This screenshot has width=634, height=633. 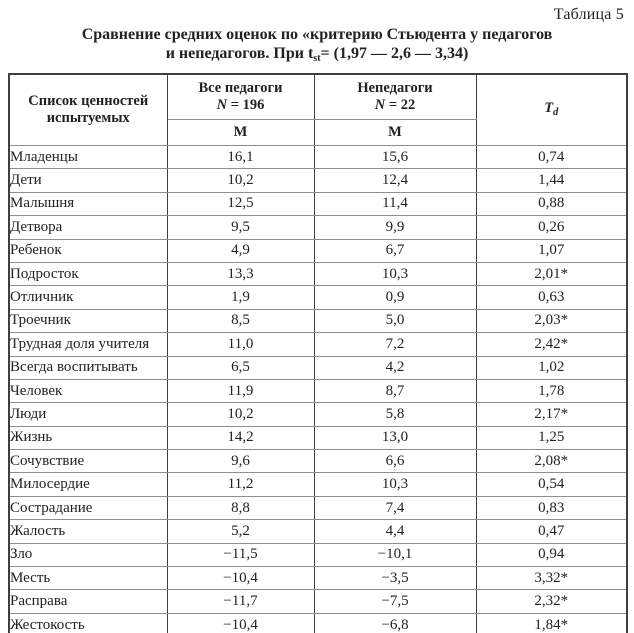 What do you see at coordinates (88, 118) in the screenshot?
I see `values-list-header-line-2: испытуемых` at bounding box center [88, 118].